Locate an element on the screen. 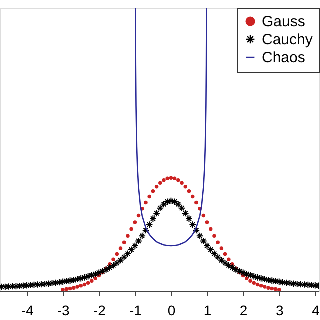  x-tick-label: -4 is located at coordinates (27, 310).